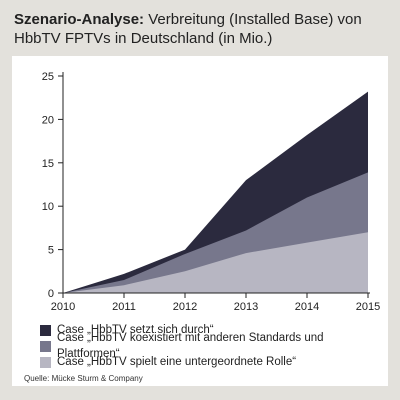 The height and width of the screenshot is (400, 400). What do you see at coordinates (48, 77) in the screenshot?
I see `y-tick-label-25: 25` at bounding box center [48, 77].